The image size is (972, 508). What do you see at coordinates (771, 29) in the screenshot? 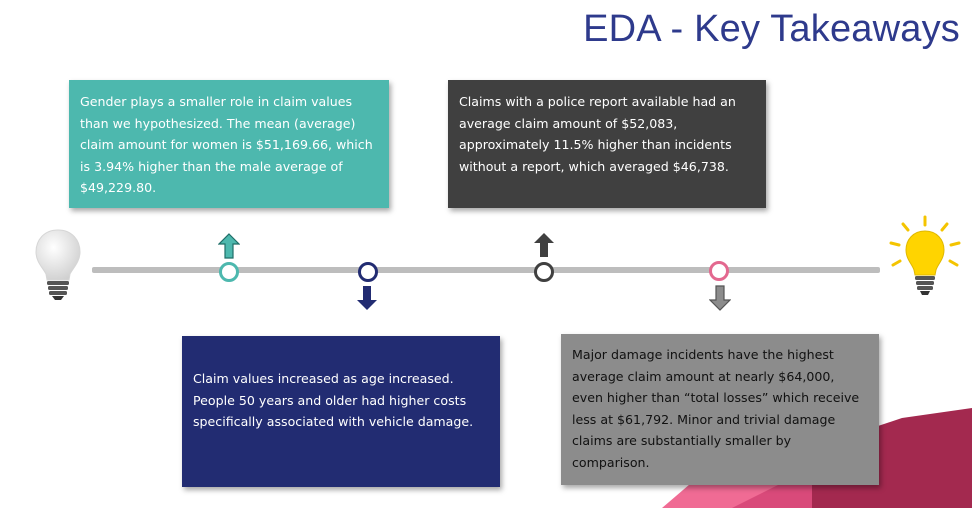
I see `slide-title: EDA - Key Takeaways` at bounding box center [771, 29].